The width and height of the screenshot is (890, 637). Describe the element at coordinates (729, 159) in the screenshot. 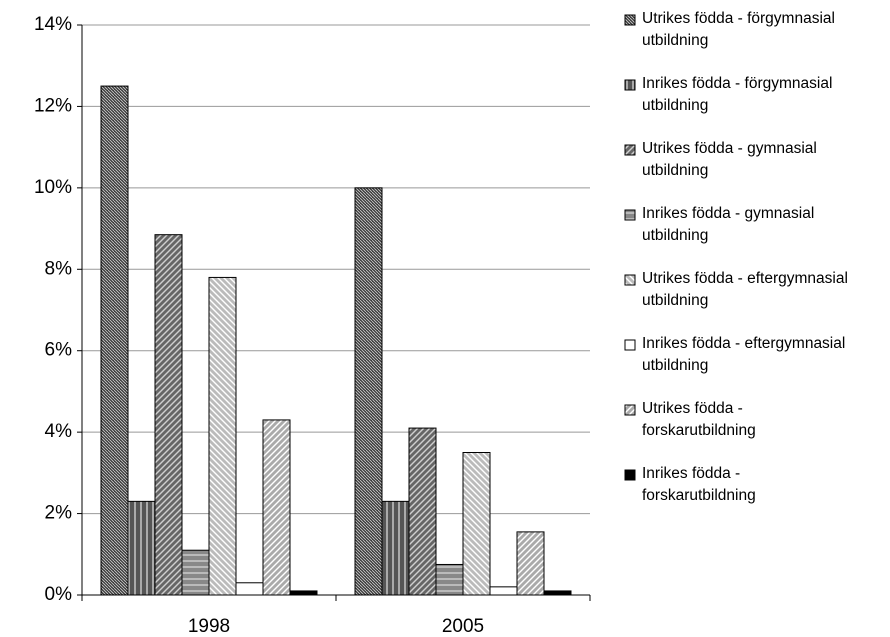

I see `legend-label: Utrikes födda - gymnasial utbildning` at that location.